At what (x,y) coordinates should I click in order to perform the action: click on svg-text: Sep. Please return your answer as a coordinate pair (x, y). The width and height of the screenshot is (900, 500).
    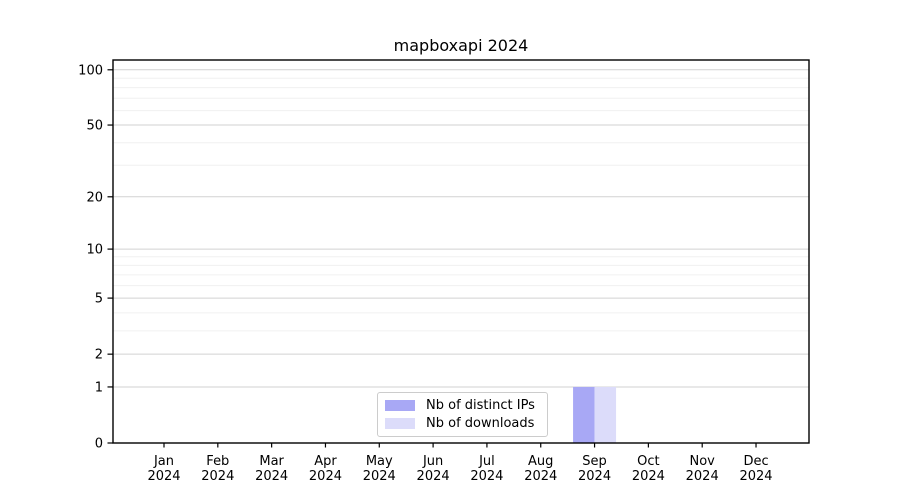
    Looking at the image, I should click on (594, 461).